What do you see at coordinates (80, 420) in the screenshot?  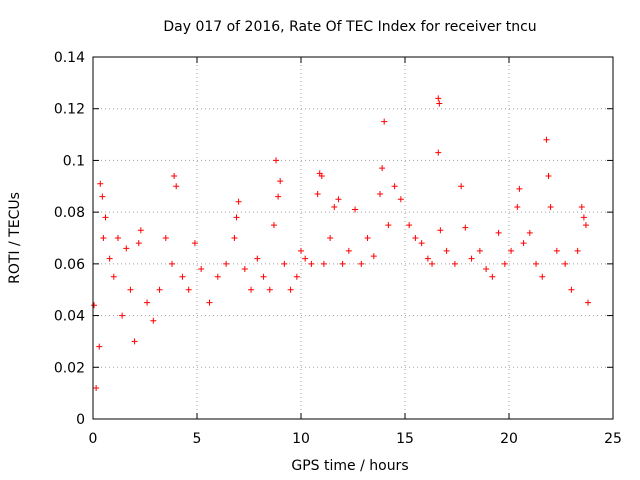 I see `y-tick-label: 0` at bounding box center [80, 420].